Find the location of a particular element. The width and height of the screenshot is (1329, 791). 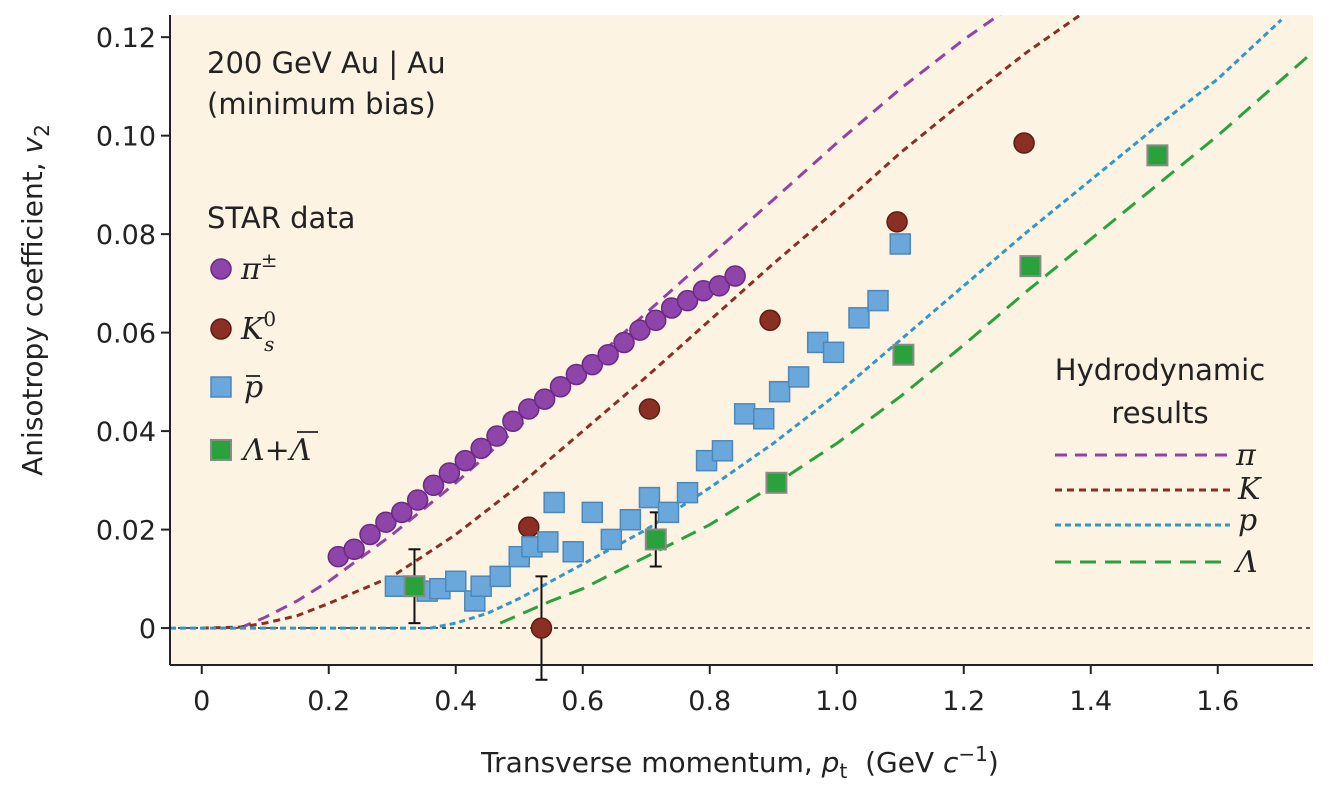

legend-label-pion-hydro: π is located at coordinates (1246, 455).